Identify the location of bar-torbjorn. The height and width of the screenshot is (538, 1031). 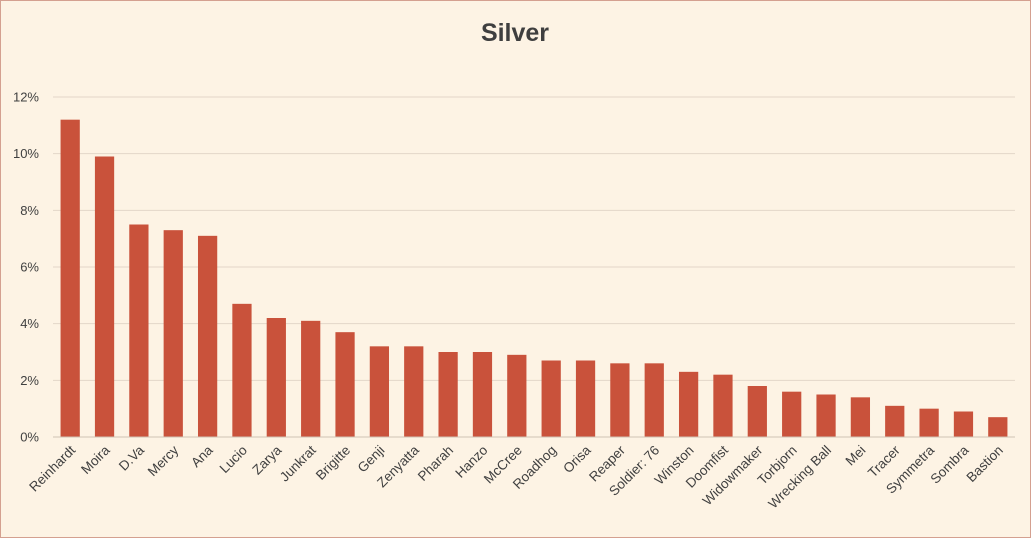
(792, 414).